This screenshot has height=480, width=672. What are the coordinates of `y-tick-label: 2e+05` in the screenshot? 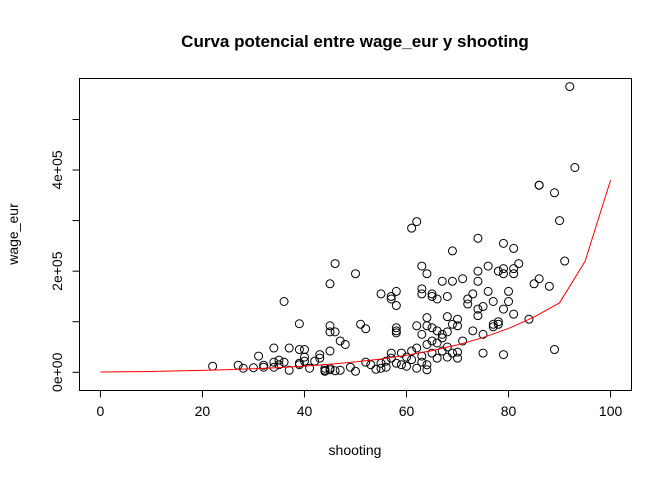 It's located at (57, 271).